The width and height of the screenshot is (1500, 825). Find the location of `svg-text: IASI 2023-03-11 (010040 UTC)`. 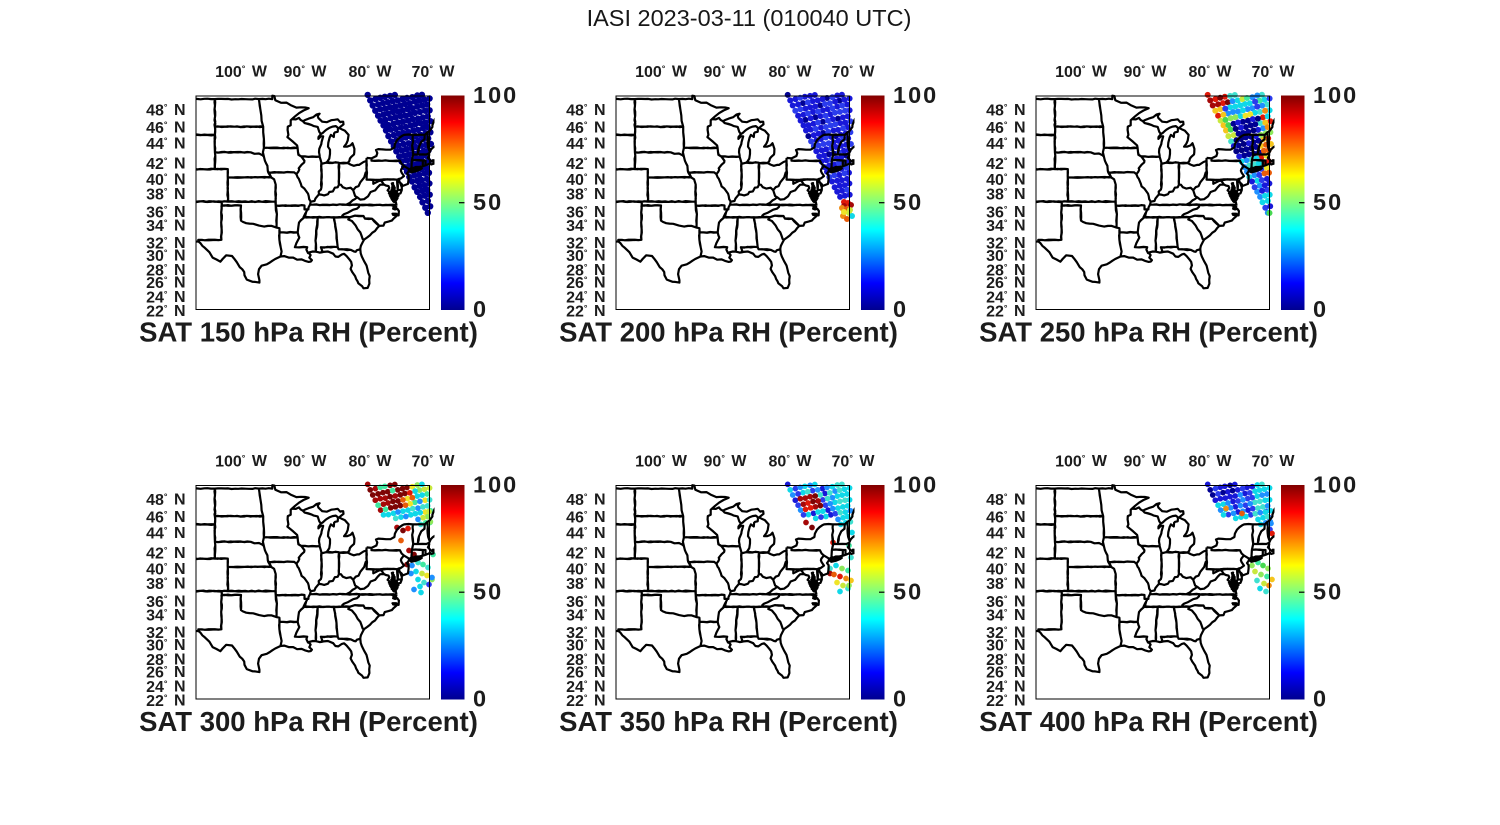

svg-text: IASI 2023-03-11 (010040 UTC) is located at coordinates (749, 18).